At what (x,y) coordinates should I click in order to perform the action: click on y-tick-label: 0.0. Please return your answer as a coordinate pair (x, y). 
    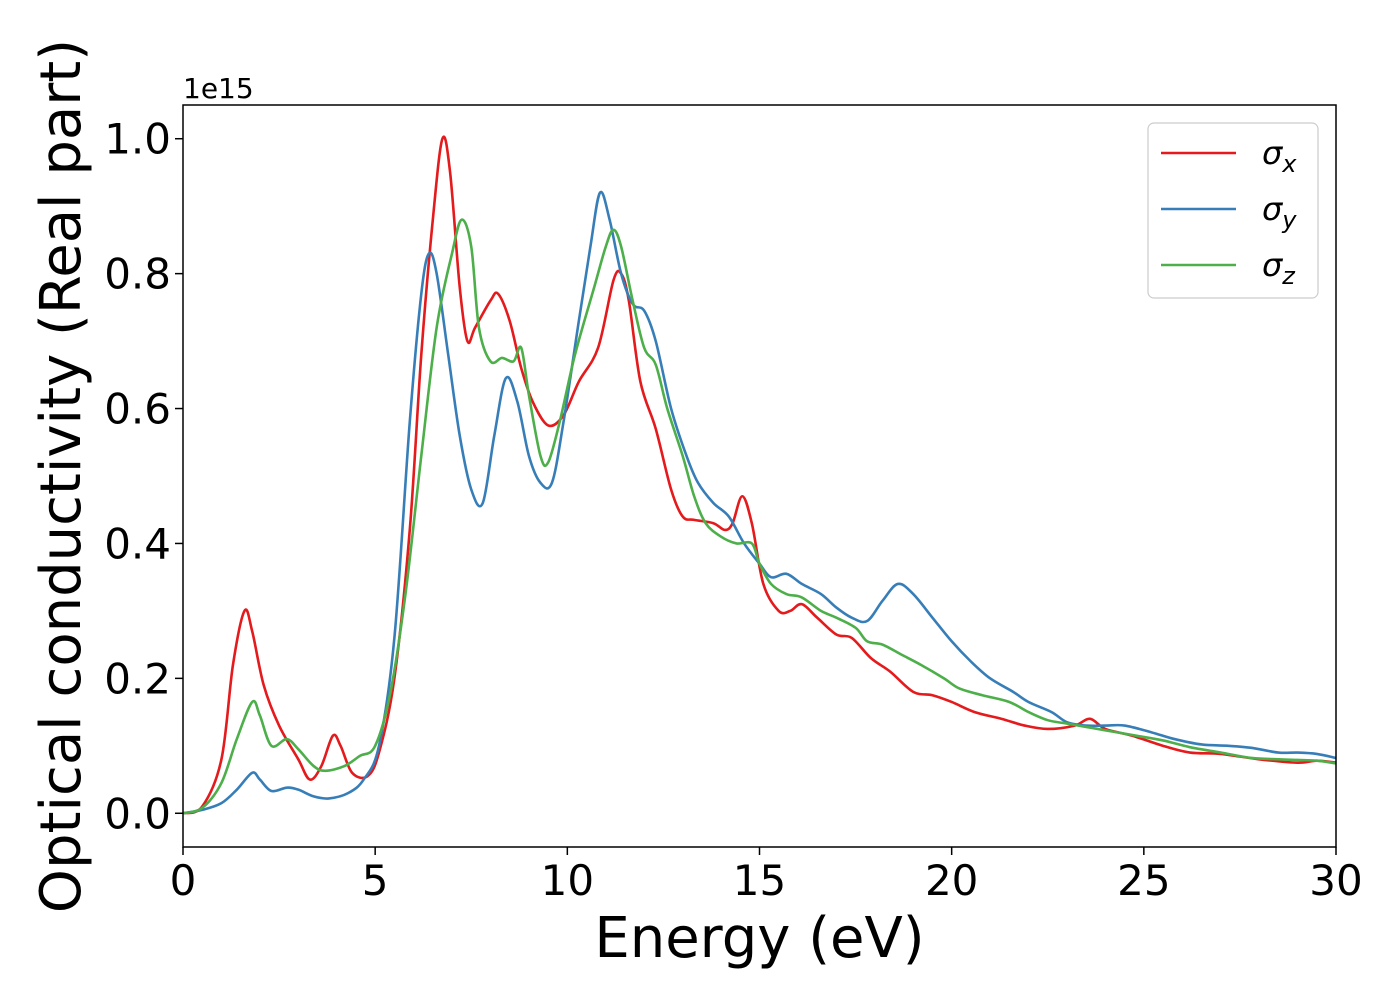
    Looking at the image, I should click on (137, 813).